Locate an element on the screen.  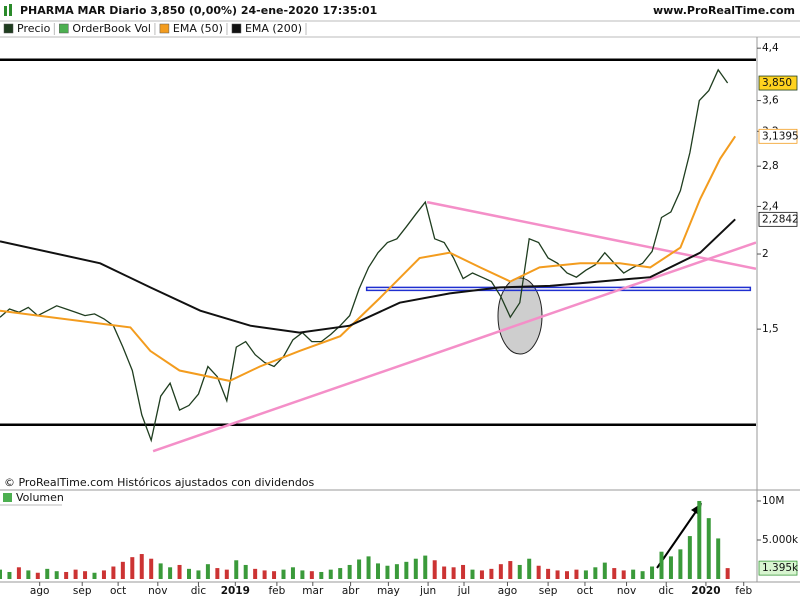
legend-label: EMA (200) is located at coordinates (273, 28).